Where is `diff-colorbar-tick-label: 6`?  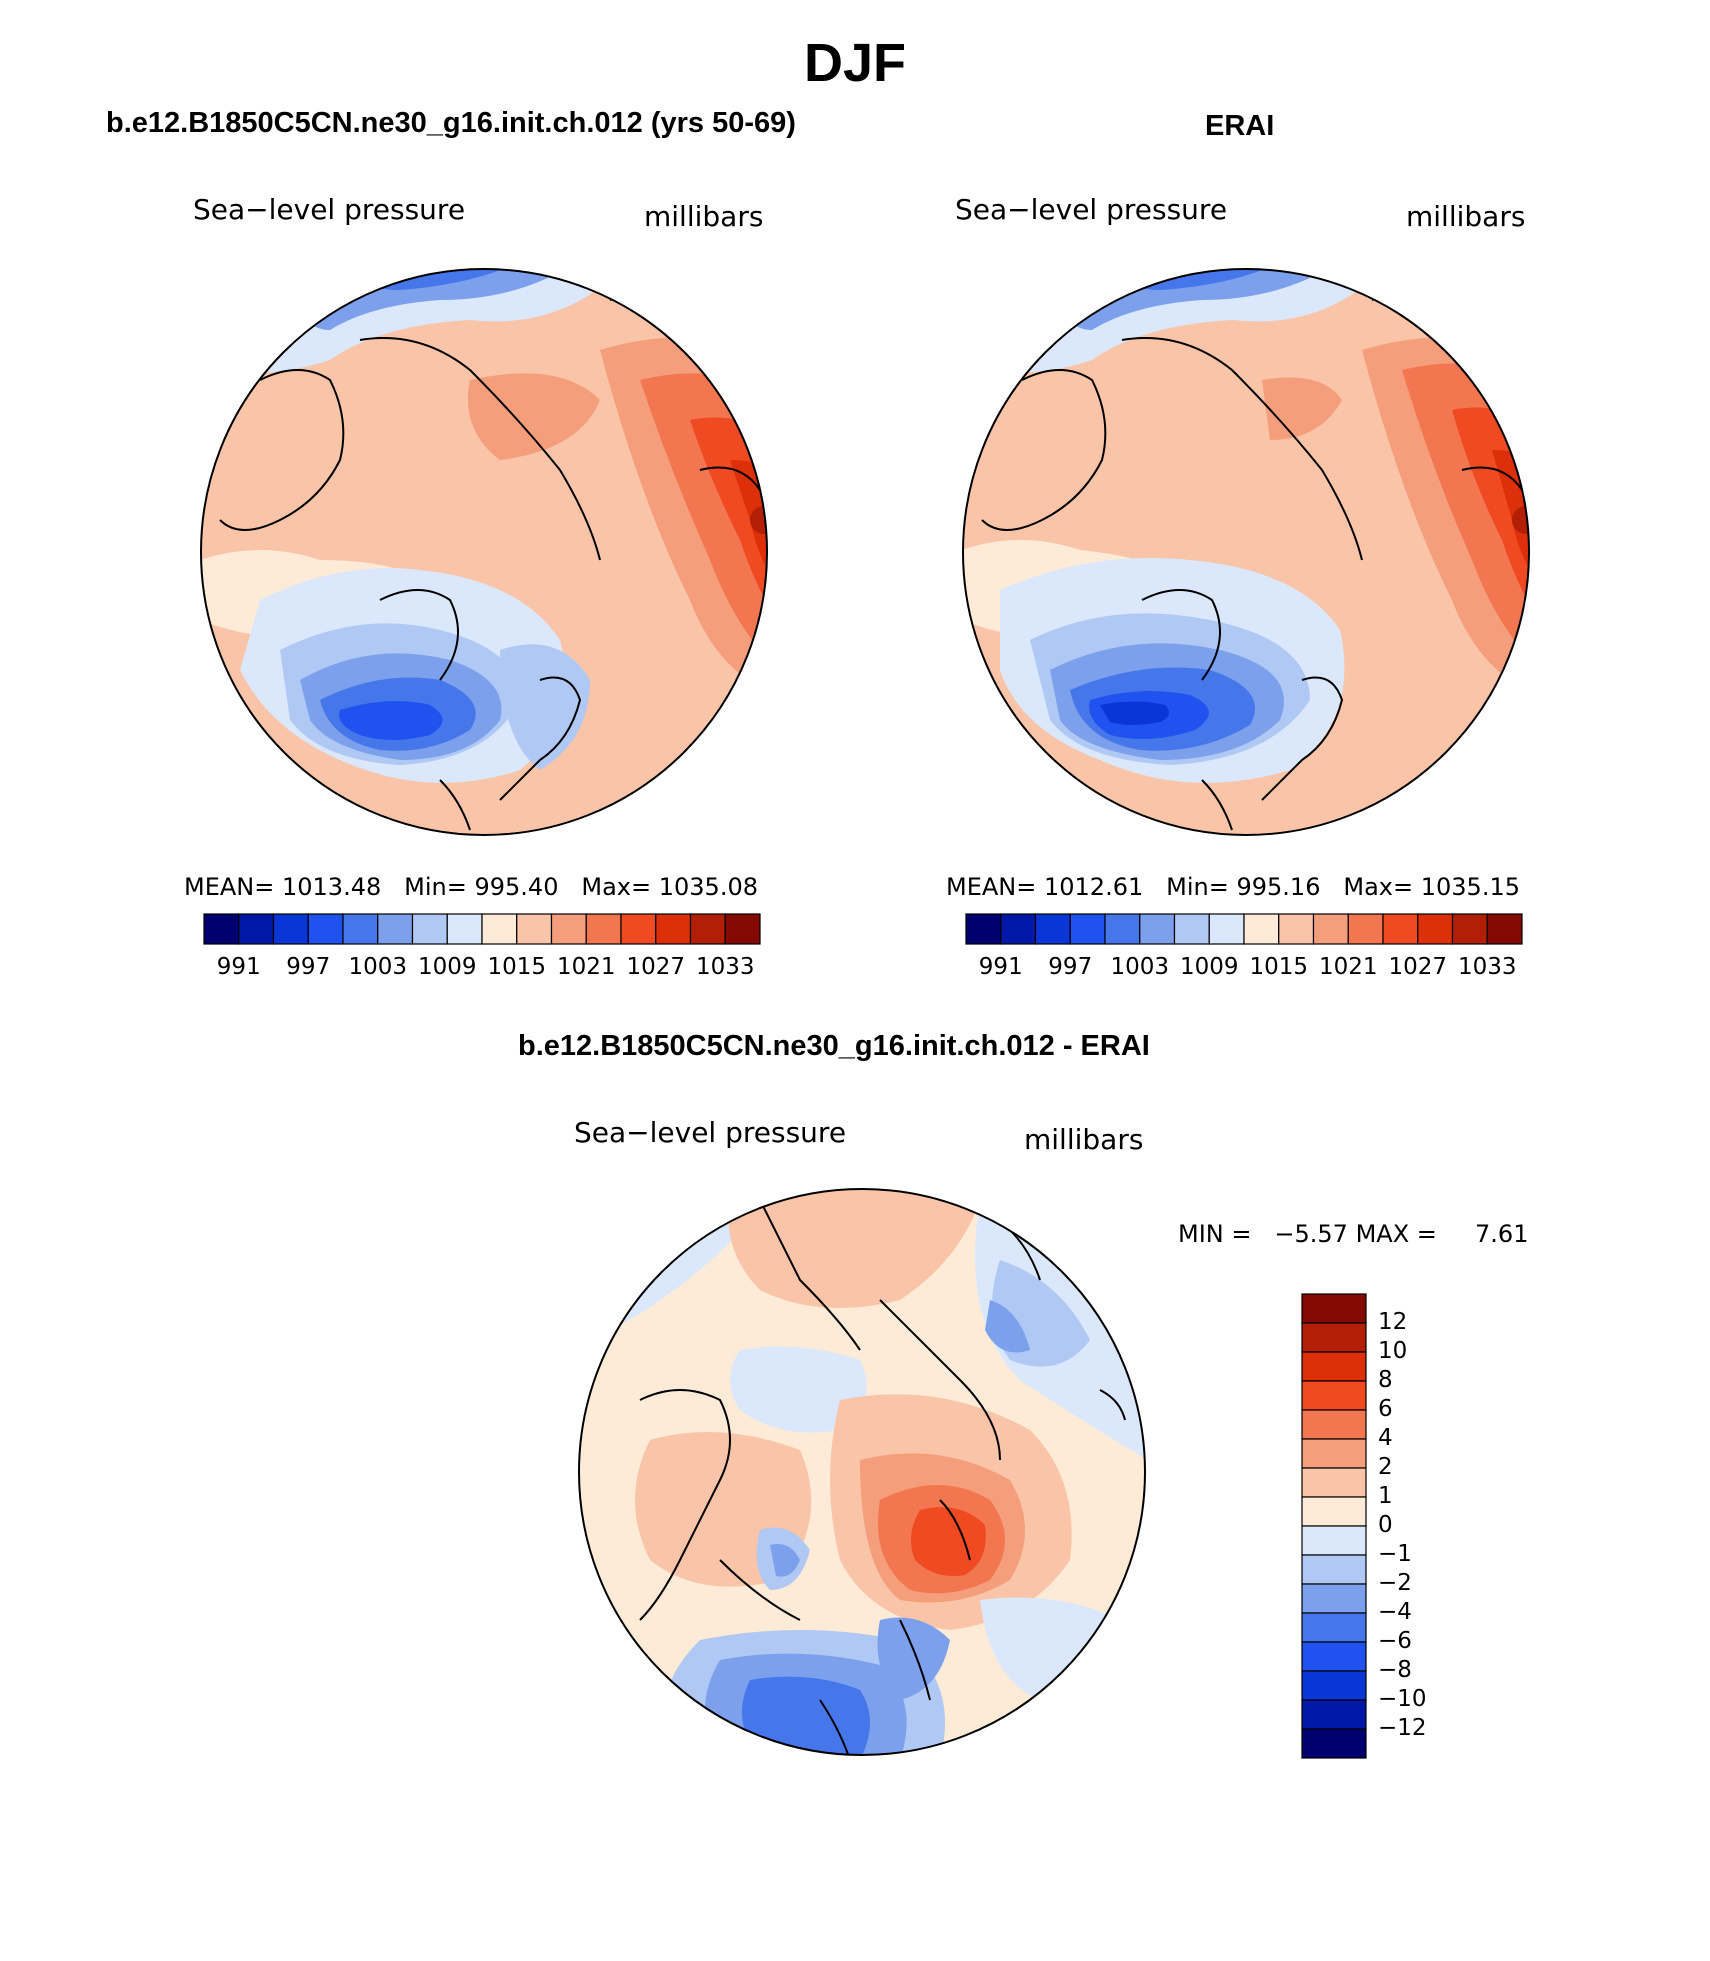 diff-colorbar-tick-label: 6 is located at coordinates (1385, 1409).